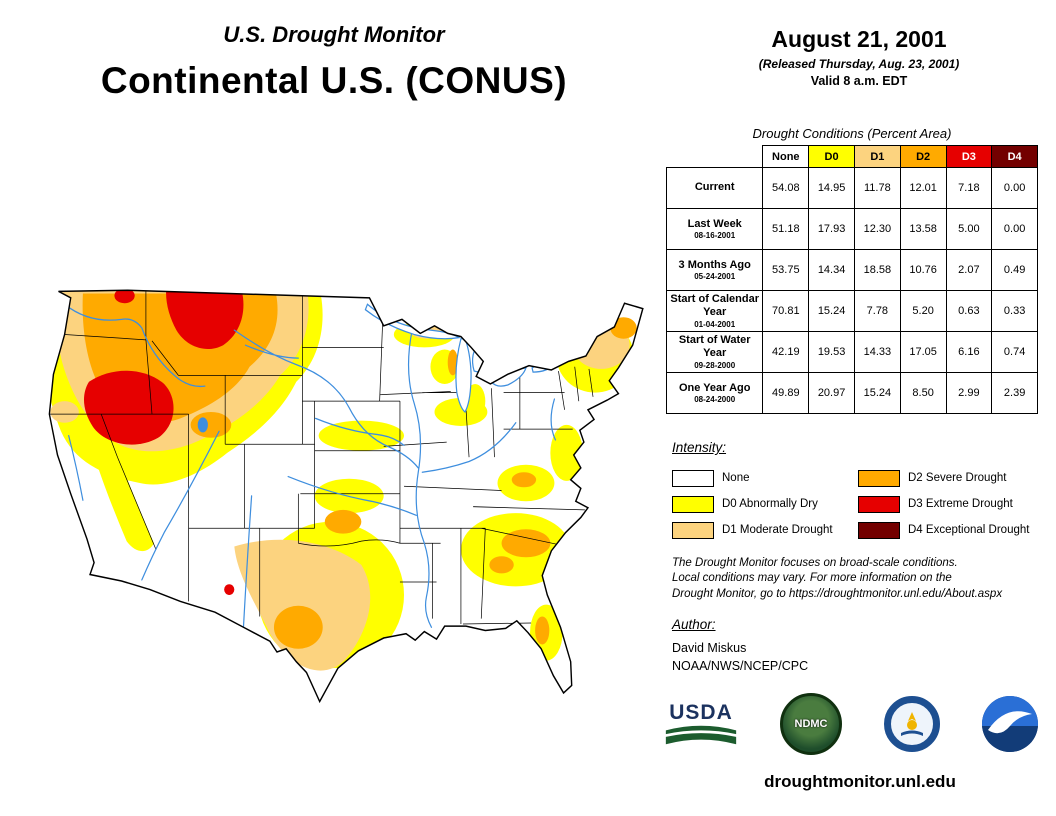  Describe the element at coordinates (740, 666) in the screenshot. I see `author-org: NOAA/NWS/NCEP/CPC` at that location.